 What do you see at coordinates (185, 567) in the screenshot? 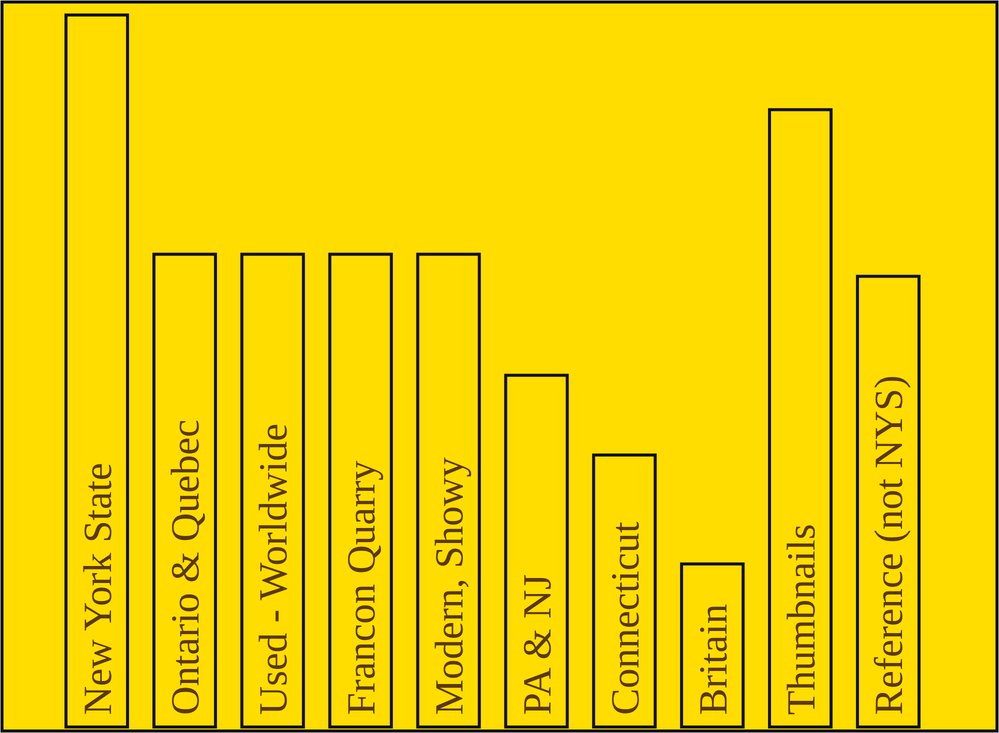
I see `x-tick-label: Ontario & Quebec` at bounding box center [185, 567].